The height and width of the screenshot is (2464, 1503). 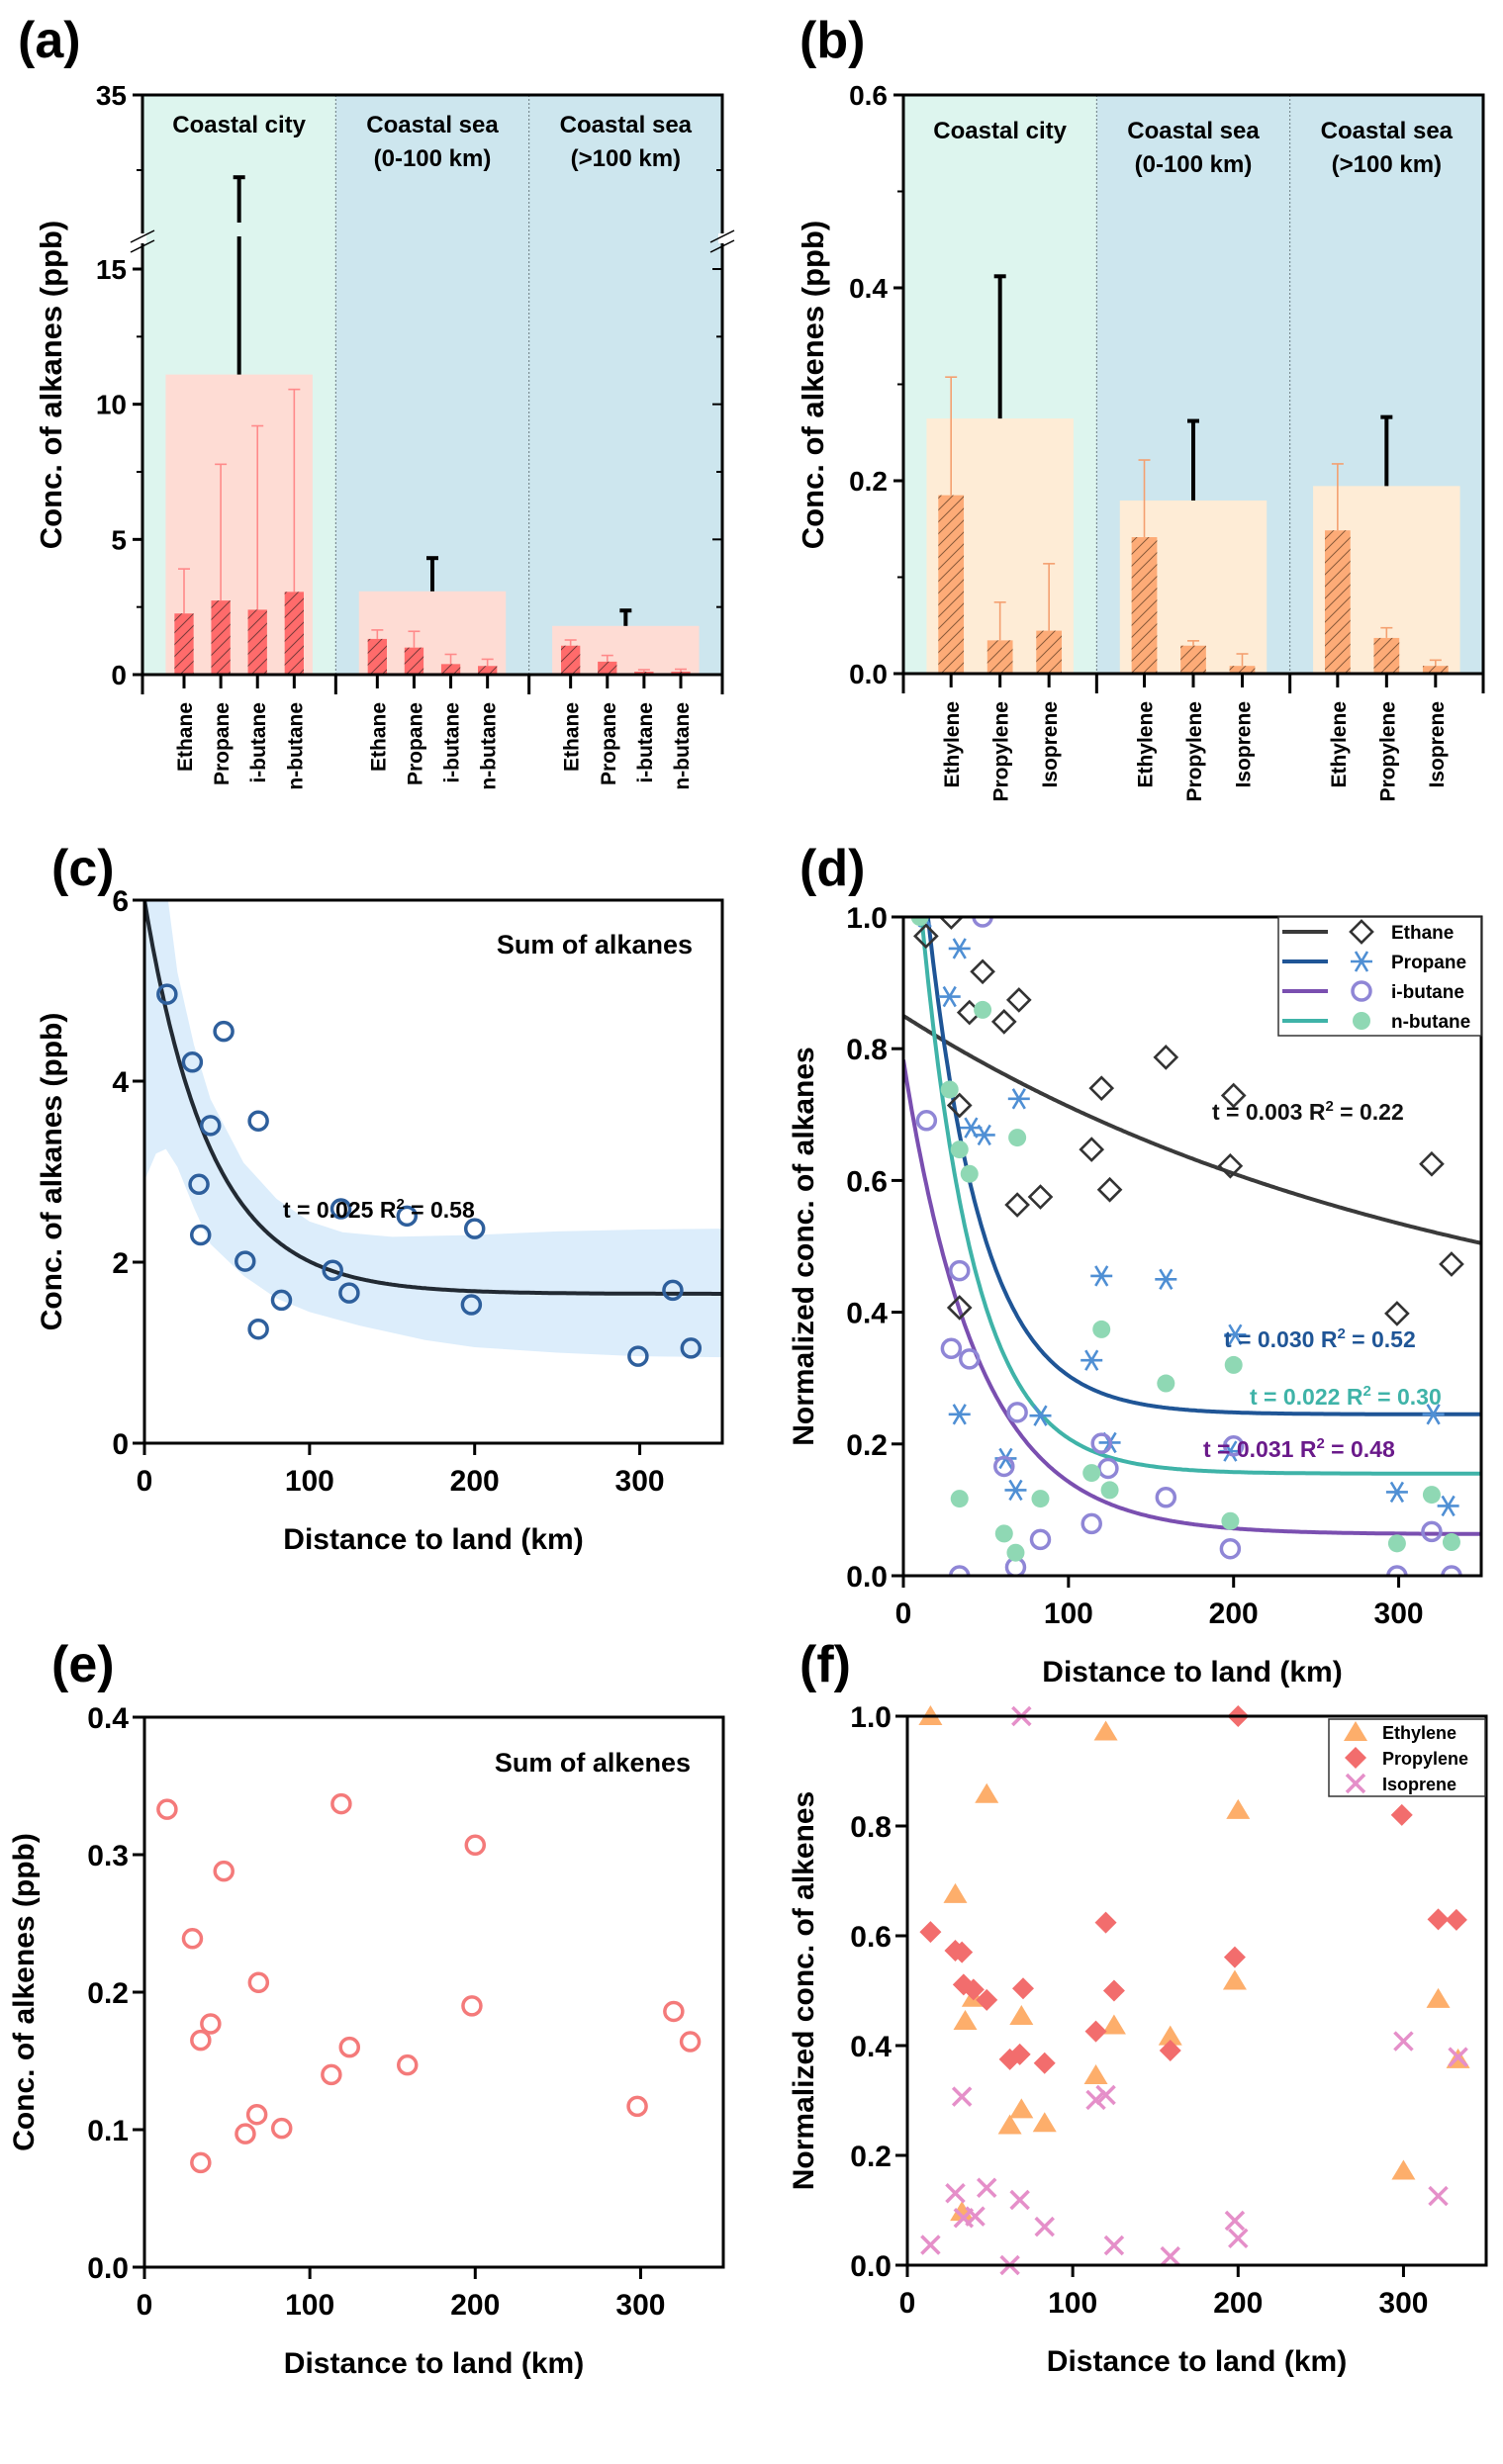 What do you see at coordinates (112, 269) in the screenshot?
I see `y-tick-label: 15` at bounding box center [112, 269].